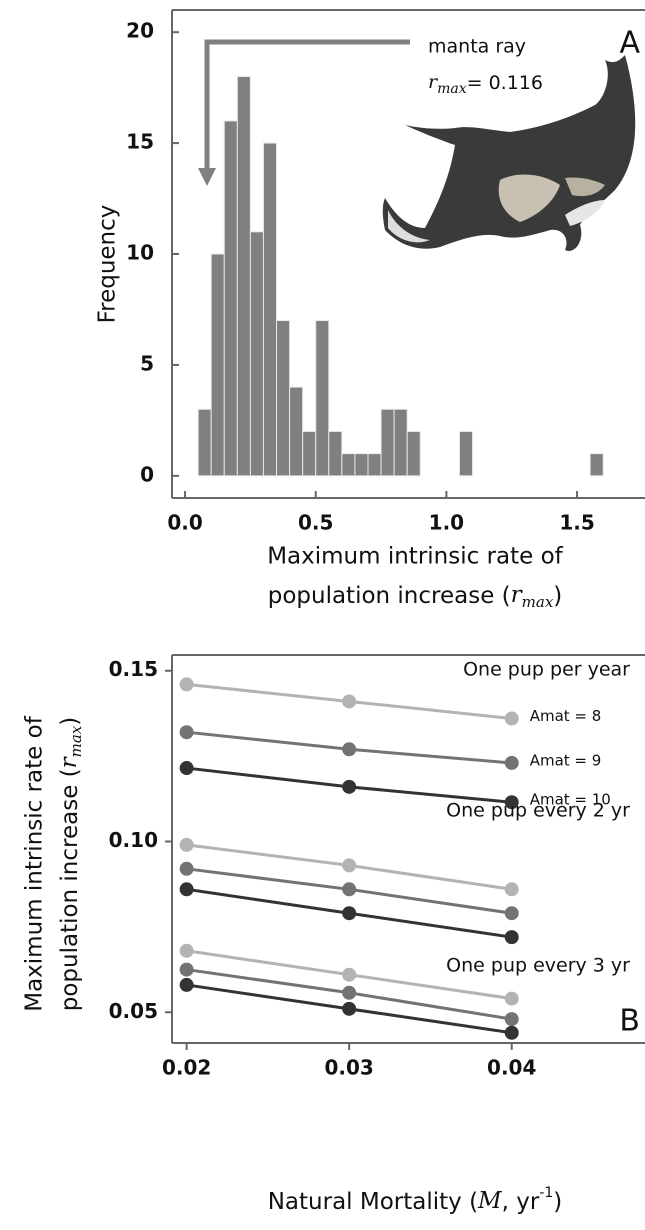  Describe the element at coordinates (184, 523) in the screenshot. I see `x-tick-label: 0.0` at that location.